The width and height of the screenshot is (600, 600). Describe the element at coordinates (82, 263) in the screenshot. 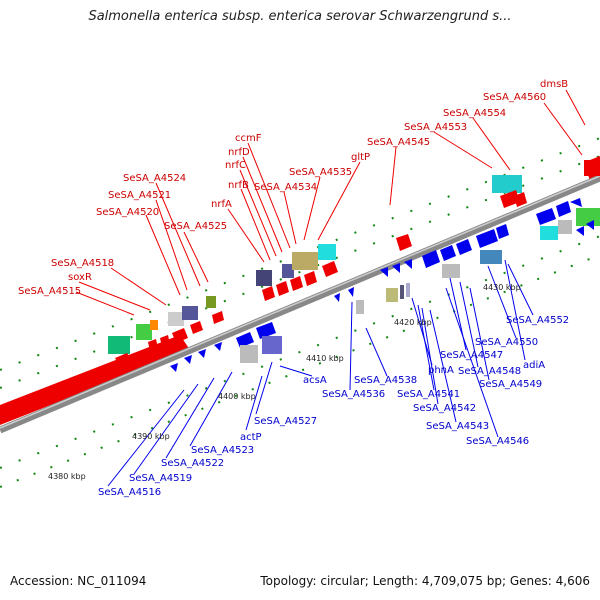

I see `gene-label: SeSA_A4518` at that location.